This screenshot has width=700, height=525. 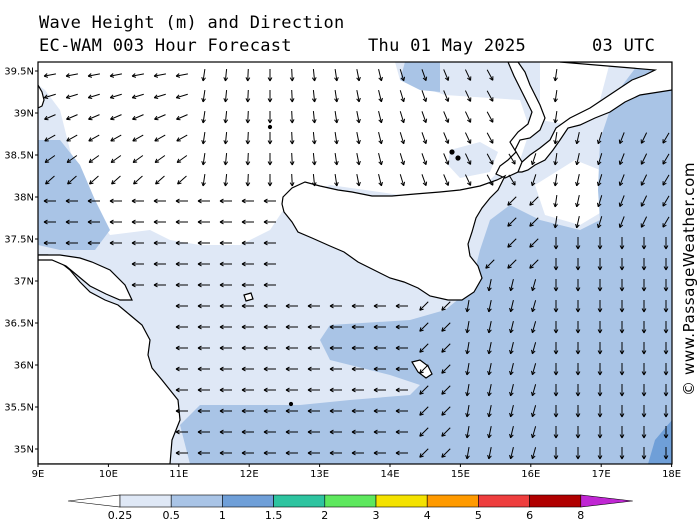 I want to click on latitude-axis: 39.5N 39N 38.5N 38N 37.5N 37N 36.5N 36N 35.5N 35N, so click(x=21, y=261).